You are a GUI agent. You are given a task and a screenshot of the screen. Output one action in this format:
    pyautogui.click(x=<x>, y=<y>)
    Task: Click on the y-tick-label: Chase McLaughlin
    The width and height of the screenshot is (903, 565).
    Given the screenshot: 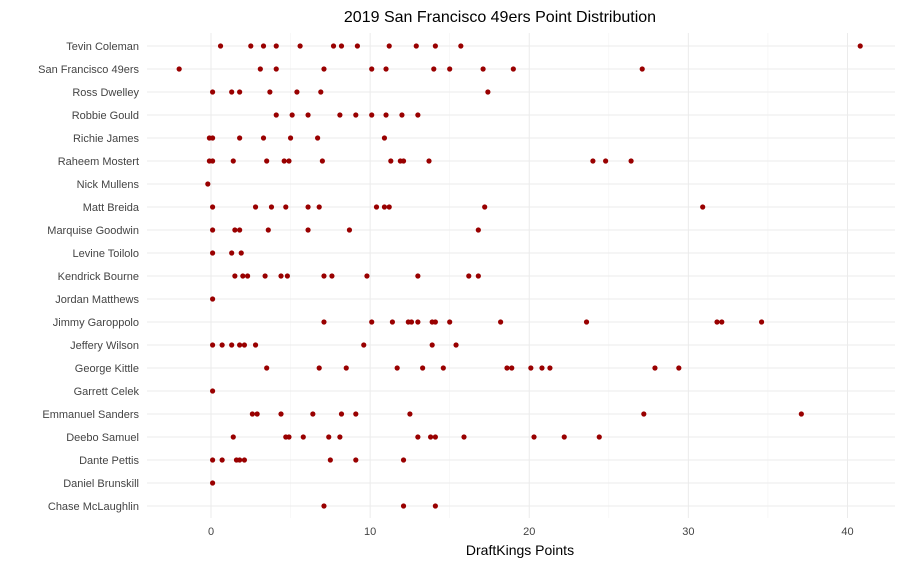 What is the action you would take?
    pyautogui.click(x=93, y=507)
    